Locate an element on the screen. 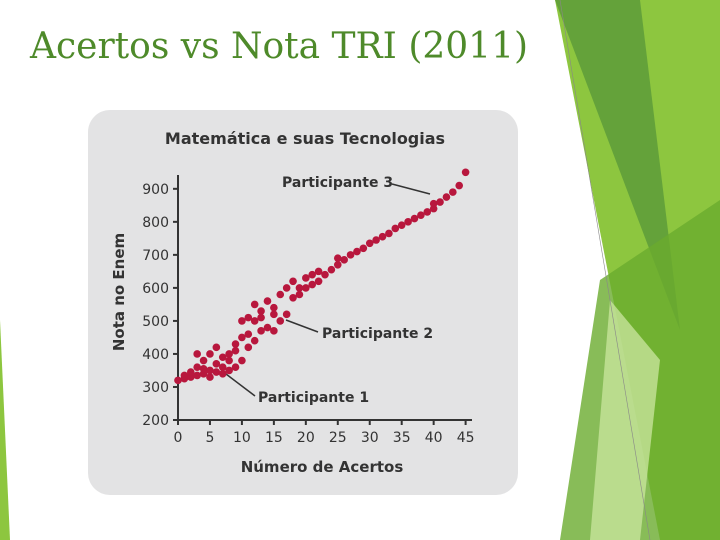 Image resolution: width=720 pixels, height=540 pixels. y-tick-label: 400 is located at coordinates (155, 355).